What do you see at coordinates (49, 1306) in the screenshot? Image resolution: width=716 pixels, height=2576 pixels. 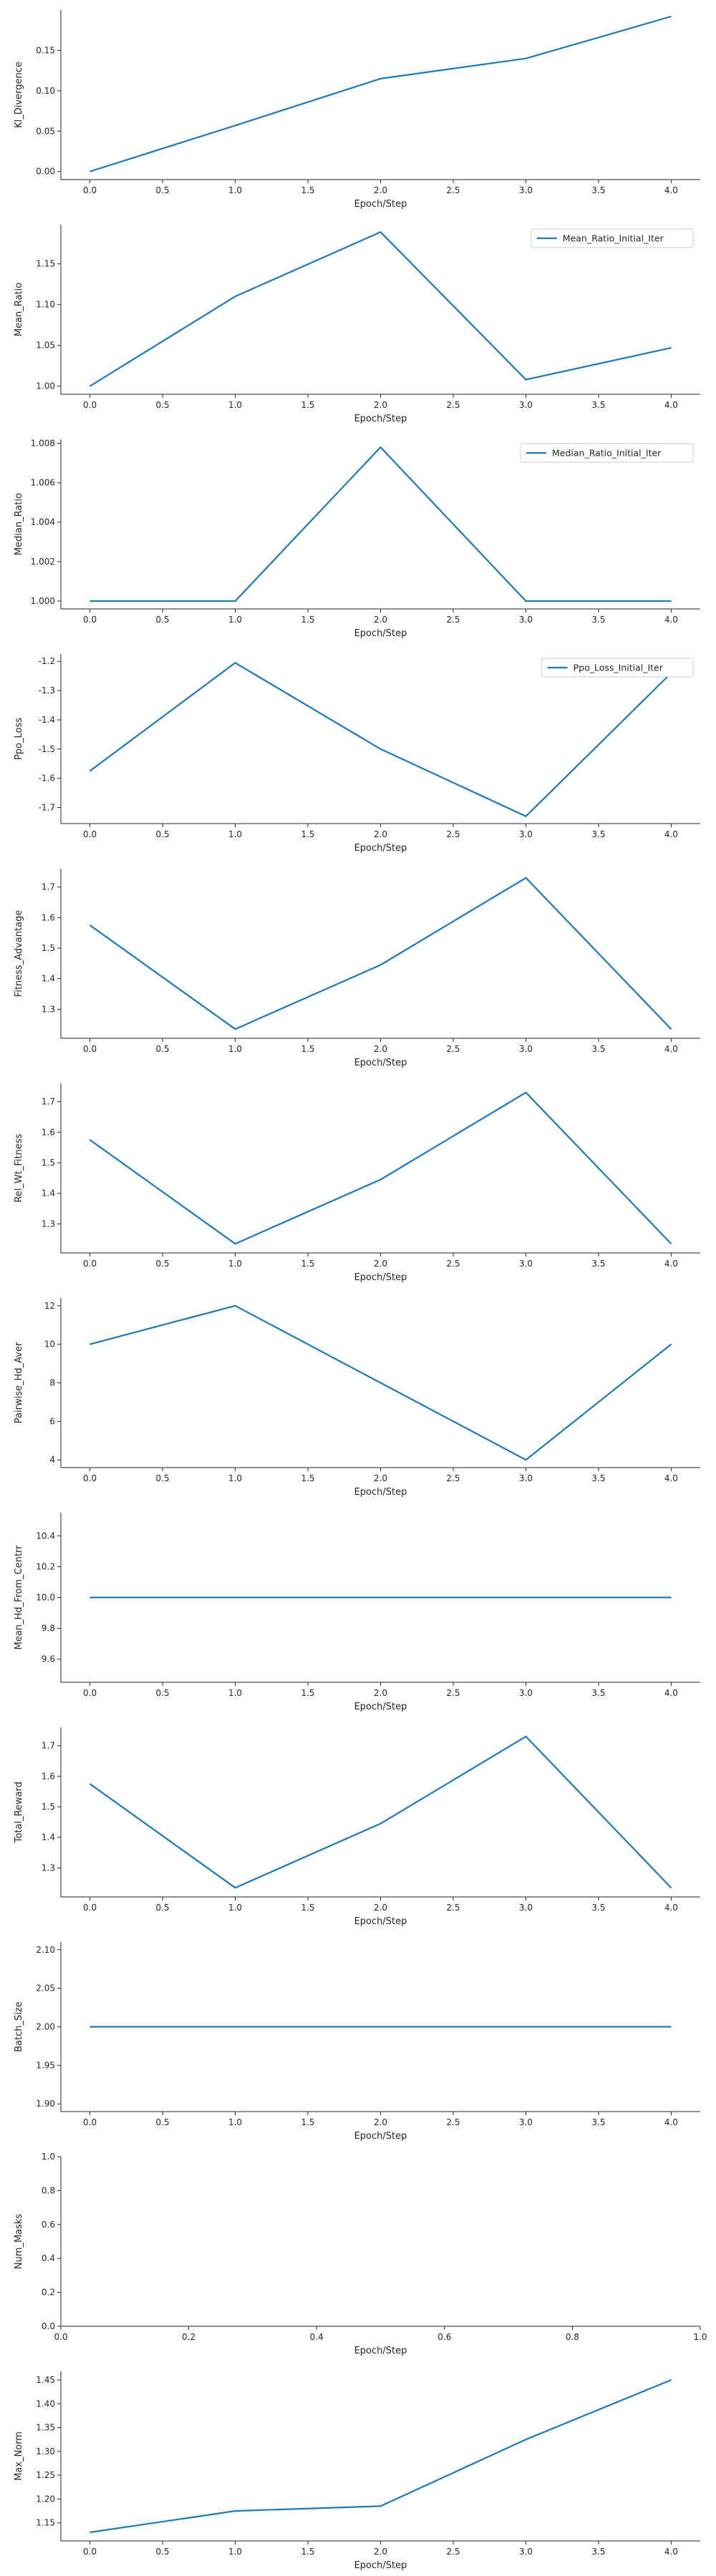 I see `y-tick-label: 12` at bounding box center [49, 1306].